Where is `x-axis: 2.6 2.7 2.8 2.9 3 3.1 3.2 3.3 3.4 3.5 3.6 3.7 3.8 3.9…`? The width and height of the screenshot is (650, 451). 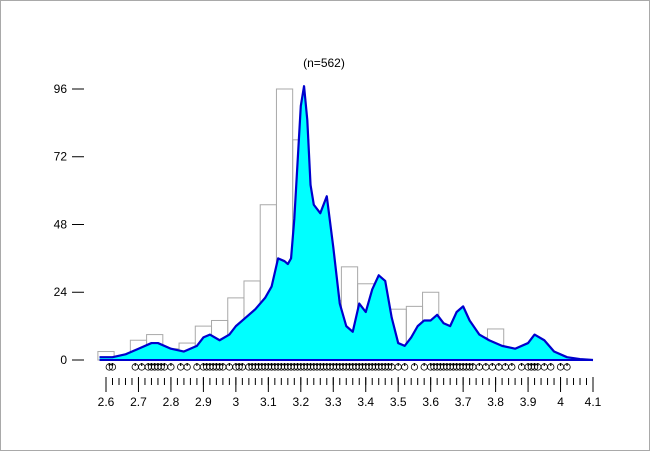
x-axis: 2.6 2.7 2.8 2.9 3 3.1 3.2 3.3 3.4 3.5 3.6 3.7 3.8 3.9… is located at coordinates (350, 393).